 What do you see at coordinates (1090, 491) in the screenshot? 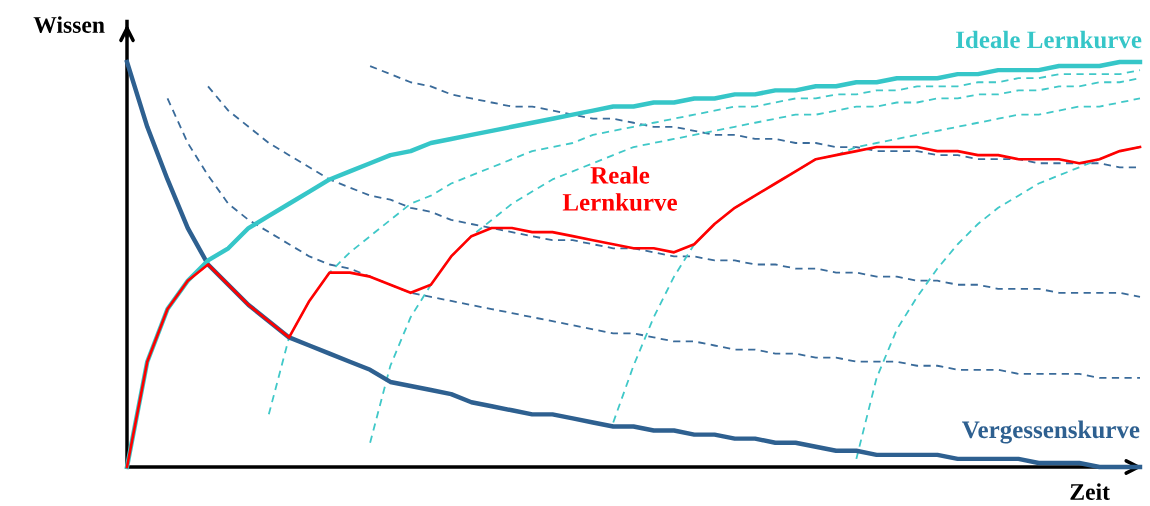
I see `x-axis-title: Zeit` at bounding box center [1090, 491].